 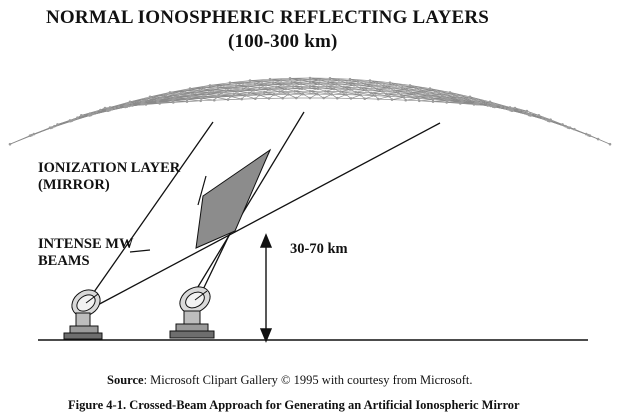 What do you see at coordinates (64, 261) in the screenshot?
I see `mw-beams-label-line2: BEAMS` at bounding box center [64, 261].